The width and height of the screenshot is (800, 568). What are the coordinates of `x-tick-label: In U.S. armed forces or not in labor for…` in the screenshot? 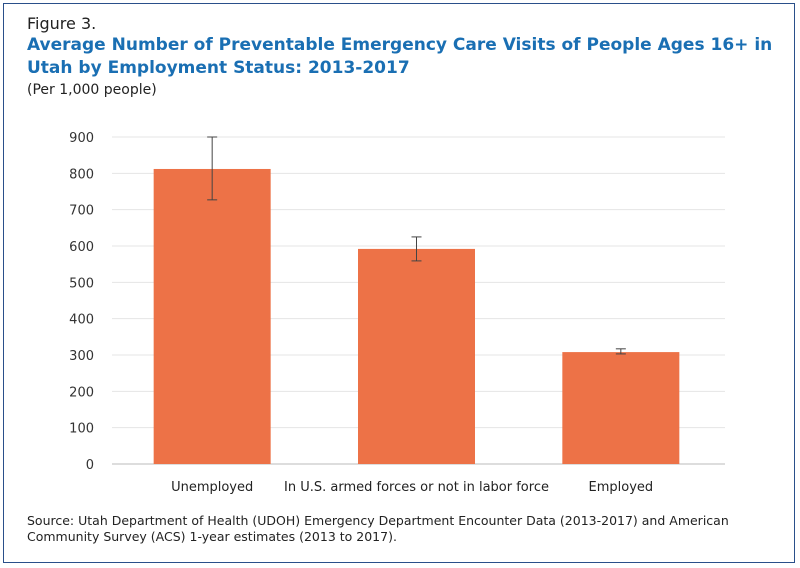 It's located at (416, 487).